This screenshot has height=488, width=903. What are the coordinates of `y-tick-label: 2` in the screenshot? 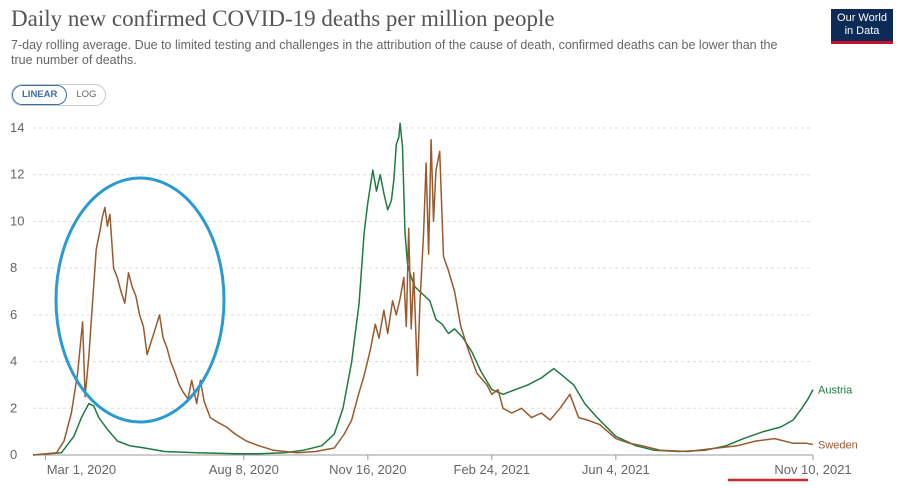 It's located at (13, 407).